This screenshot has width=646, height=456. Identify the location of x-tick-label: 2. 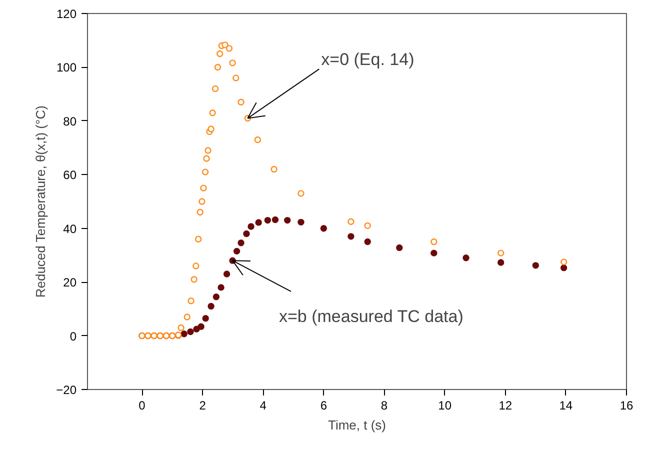
(202, 405).